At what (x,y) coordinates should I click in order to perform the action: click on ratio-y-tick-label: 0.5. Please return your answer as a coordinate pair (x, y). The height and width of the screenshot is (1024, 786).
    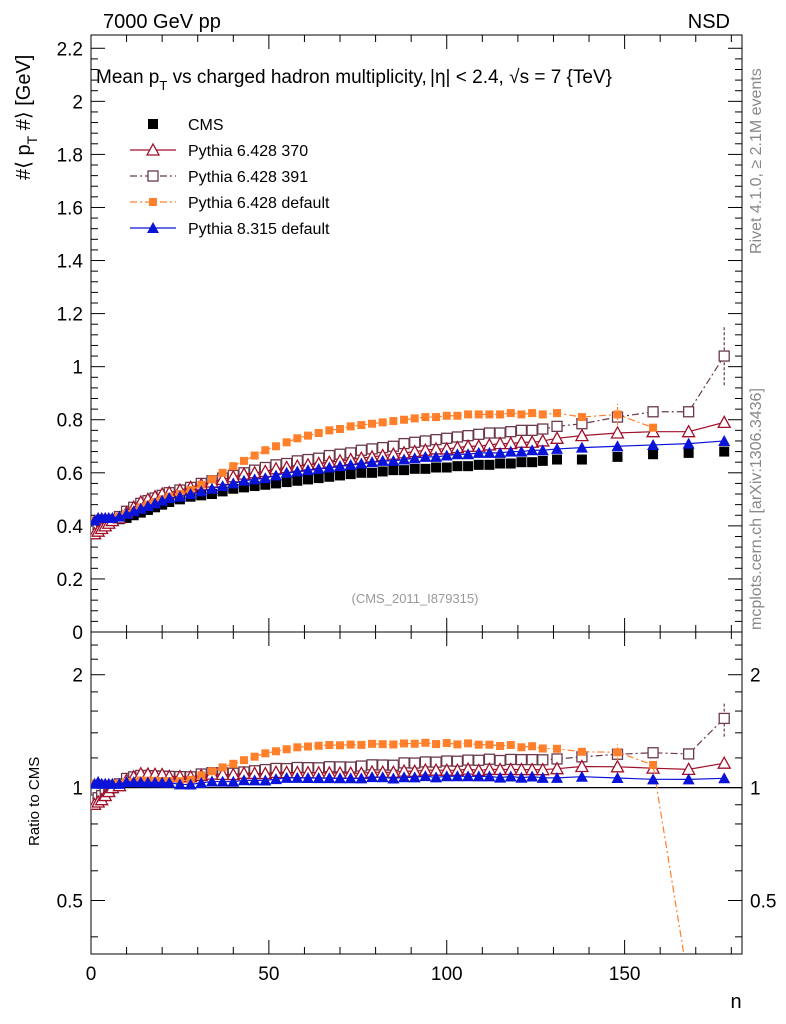
    Looking at the image, I should click on (70, 901).